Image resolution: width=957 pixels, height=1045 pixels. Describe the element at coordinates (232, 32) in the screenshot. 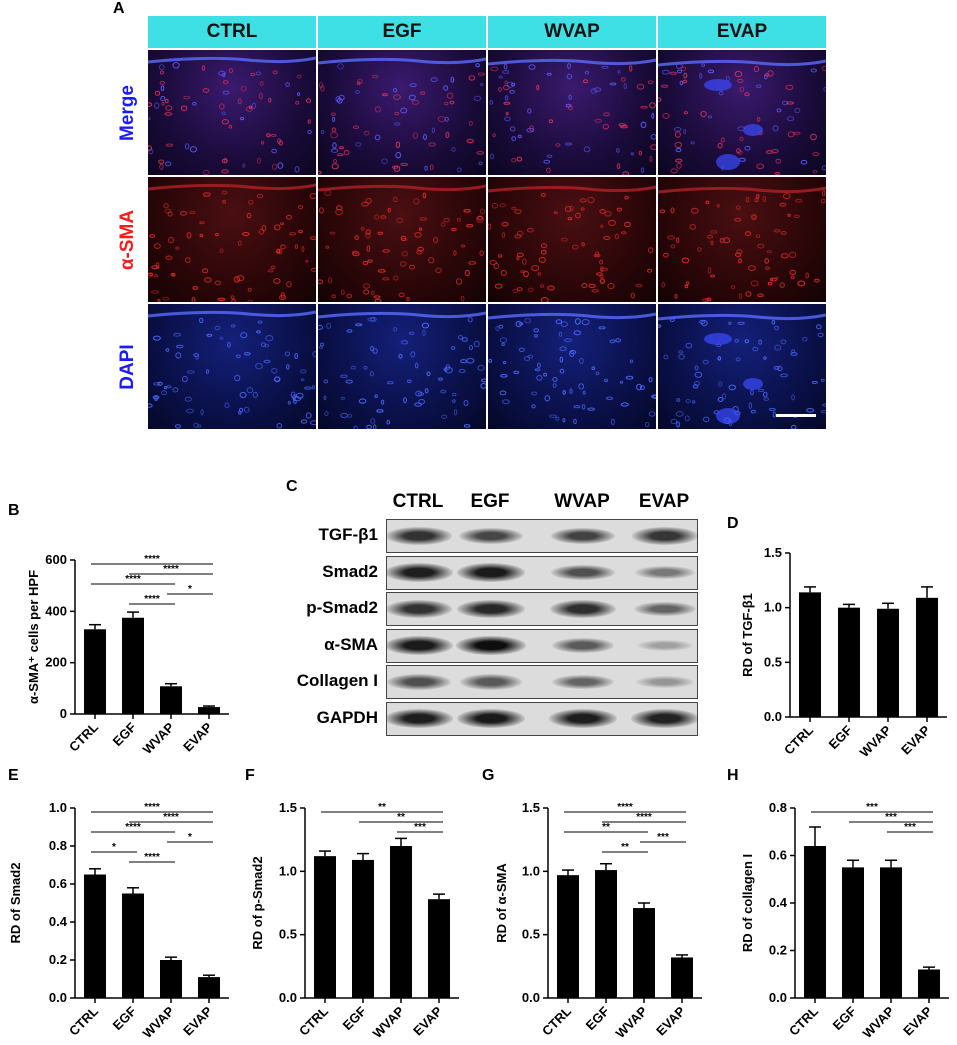

I see `column-header-ctrl: CTRL` at that location.